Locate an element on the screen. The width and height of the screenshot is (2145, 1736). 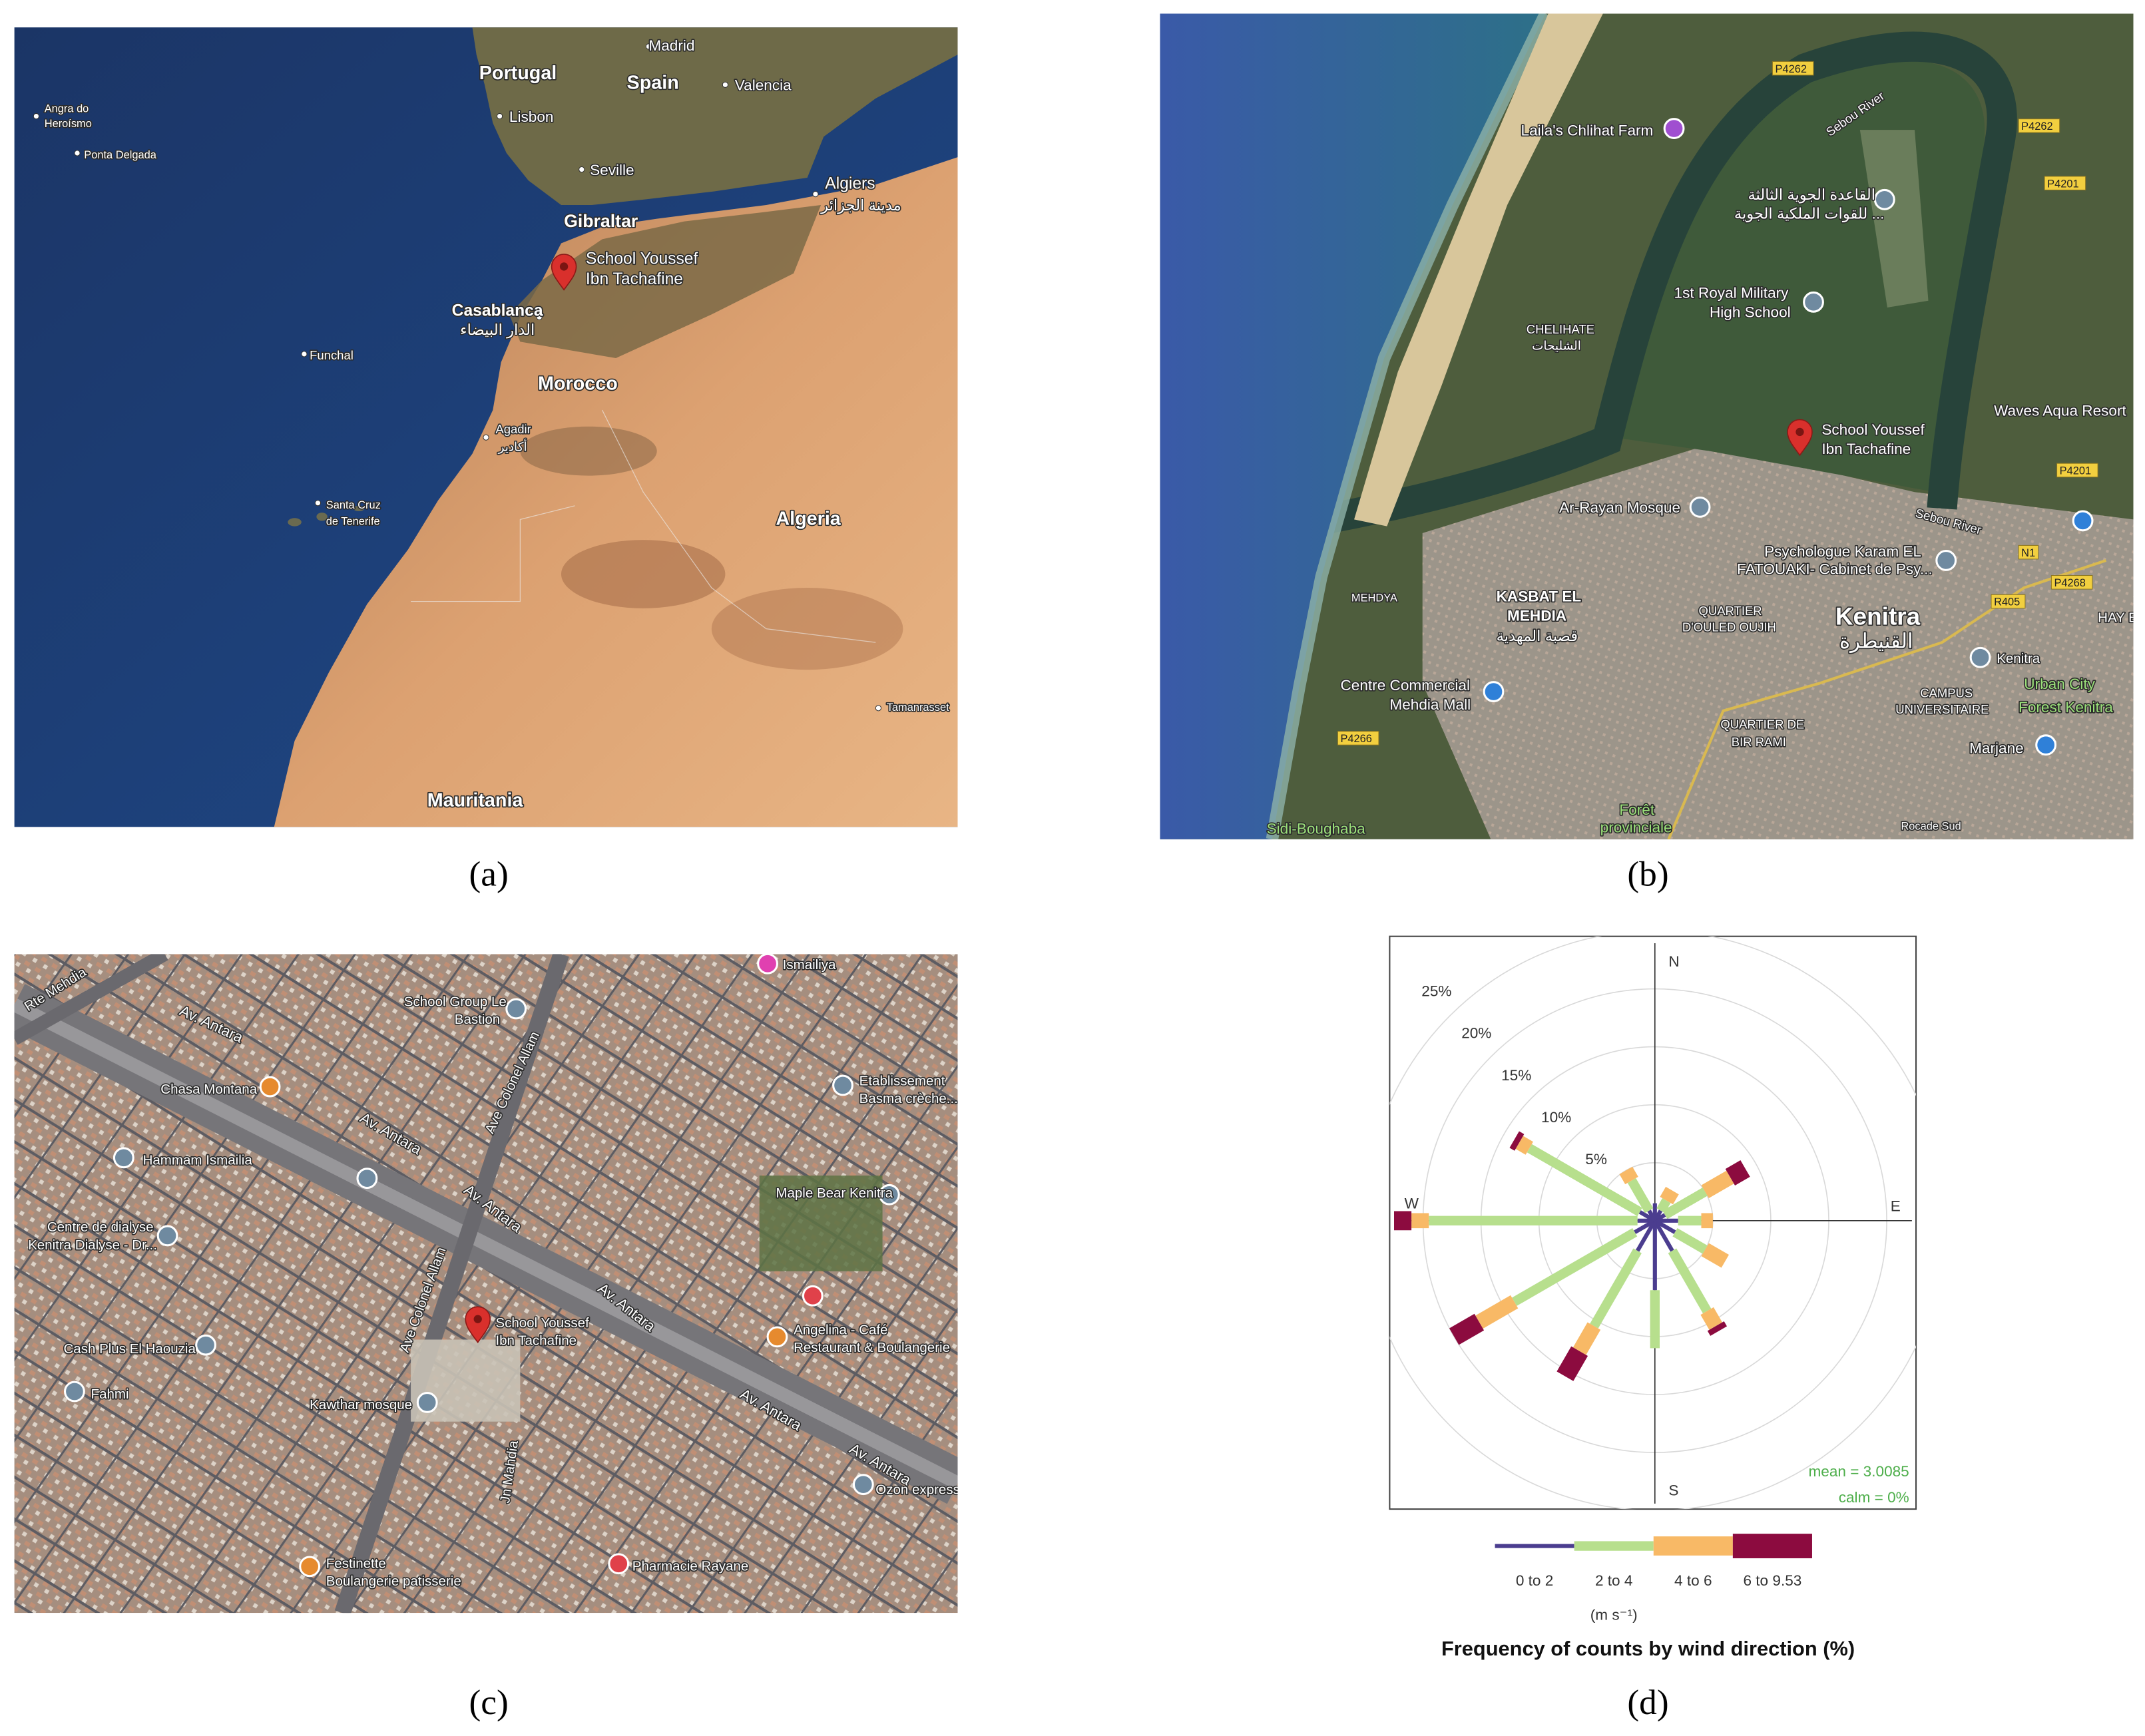
map-label: Maple Bear Kenitra is located at coordinates (834, 1193).